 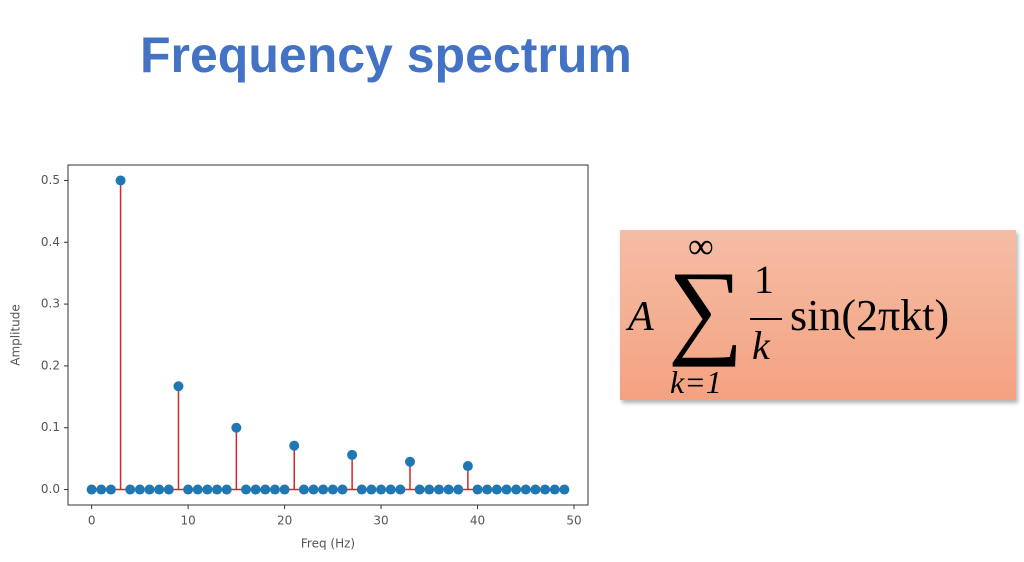 I want to click on fraction-bar, so click(x=766, y=319).